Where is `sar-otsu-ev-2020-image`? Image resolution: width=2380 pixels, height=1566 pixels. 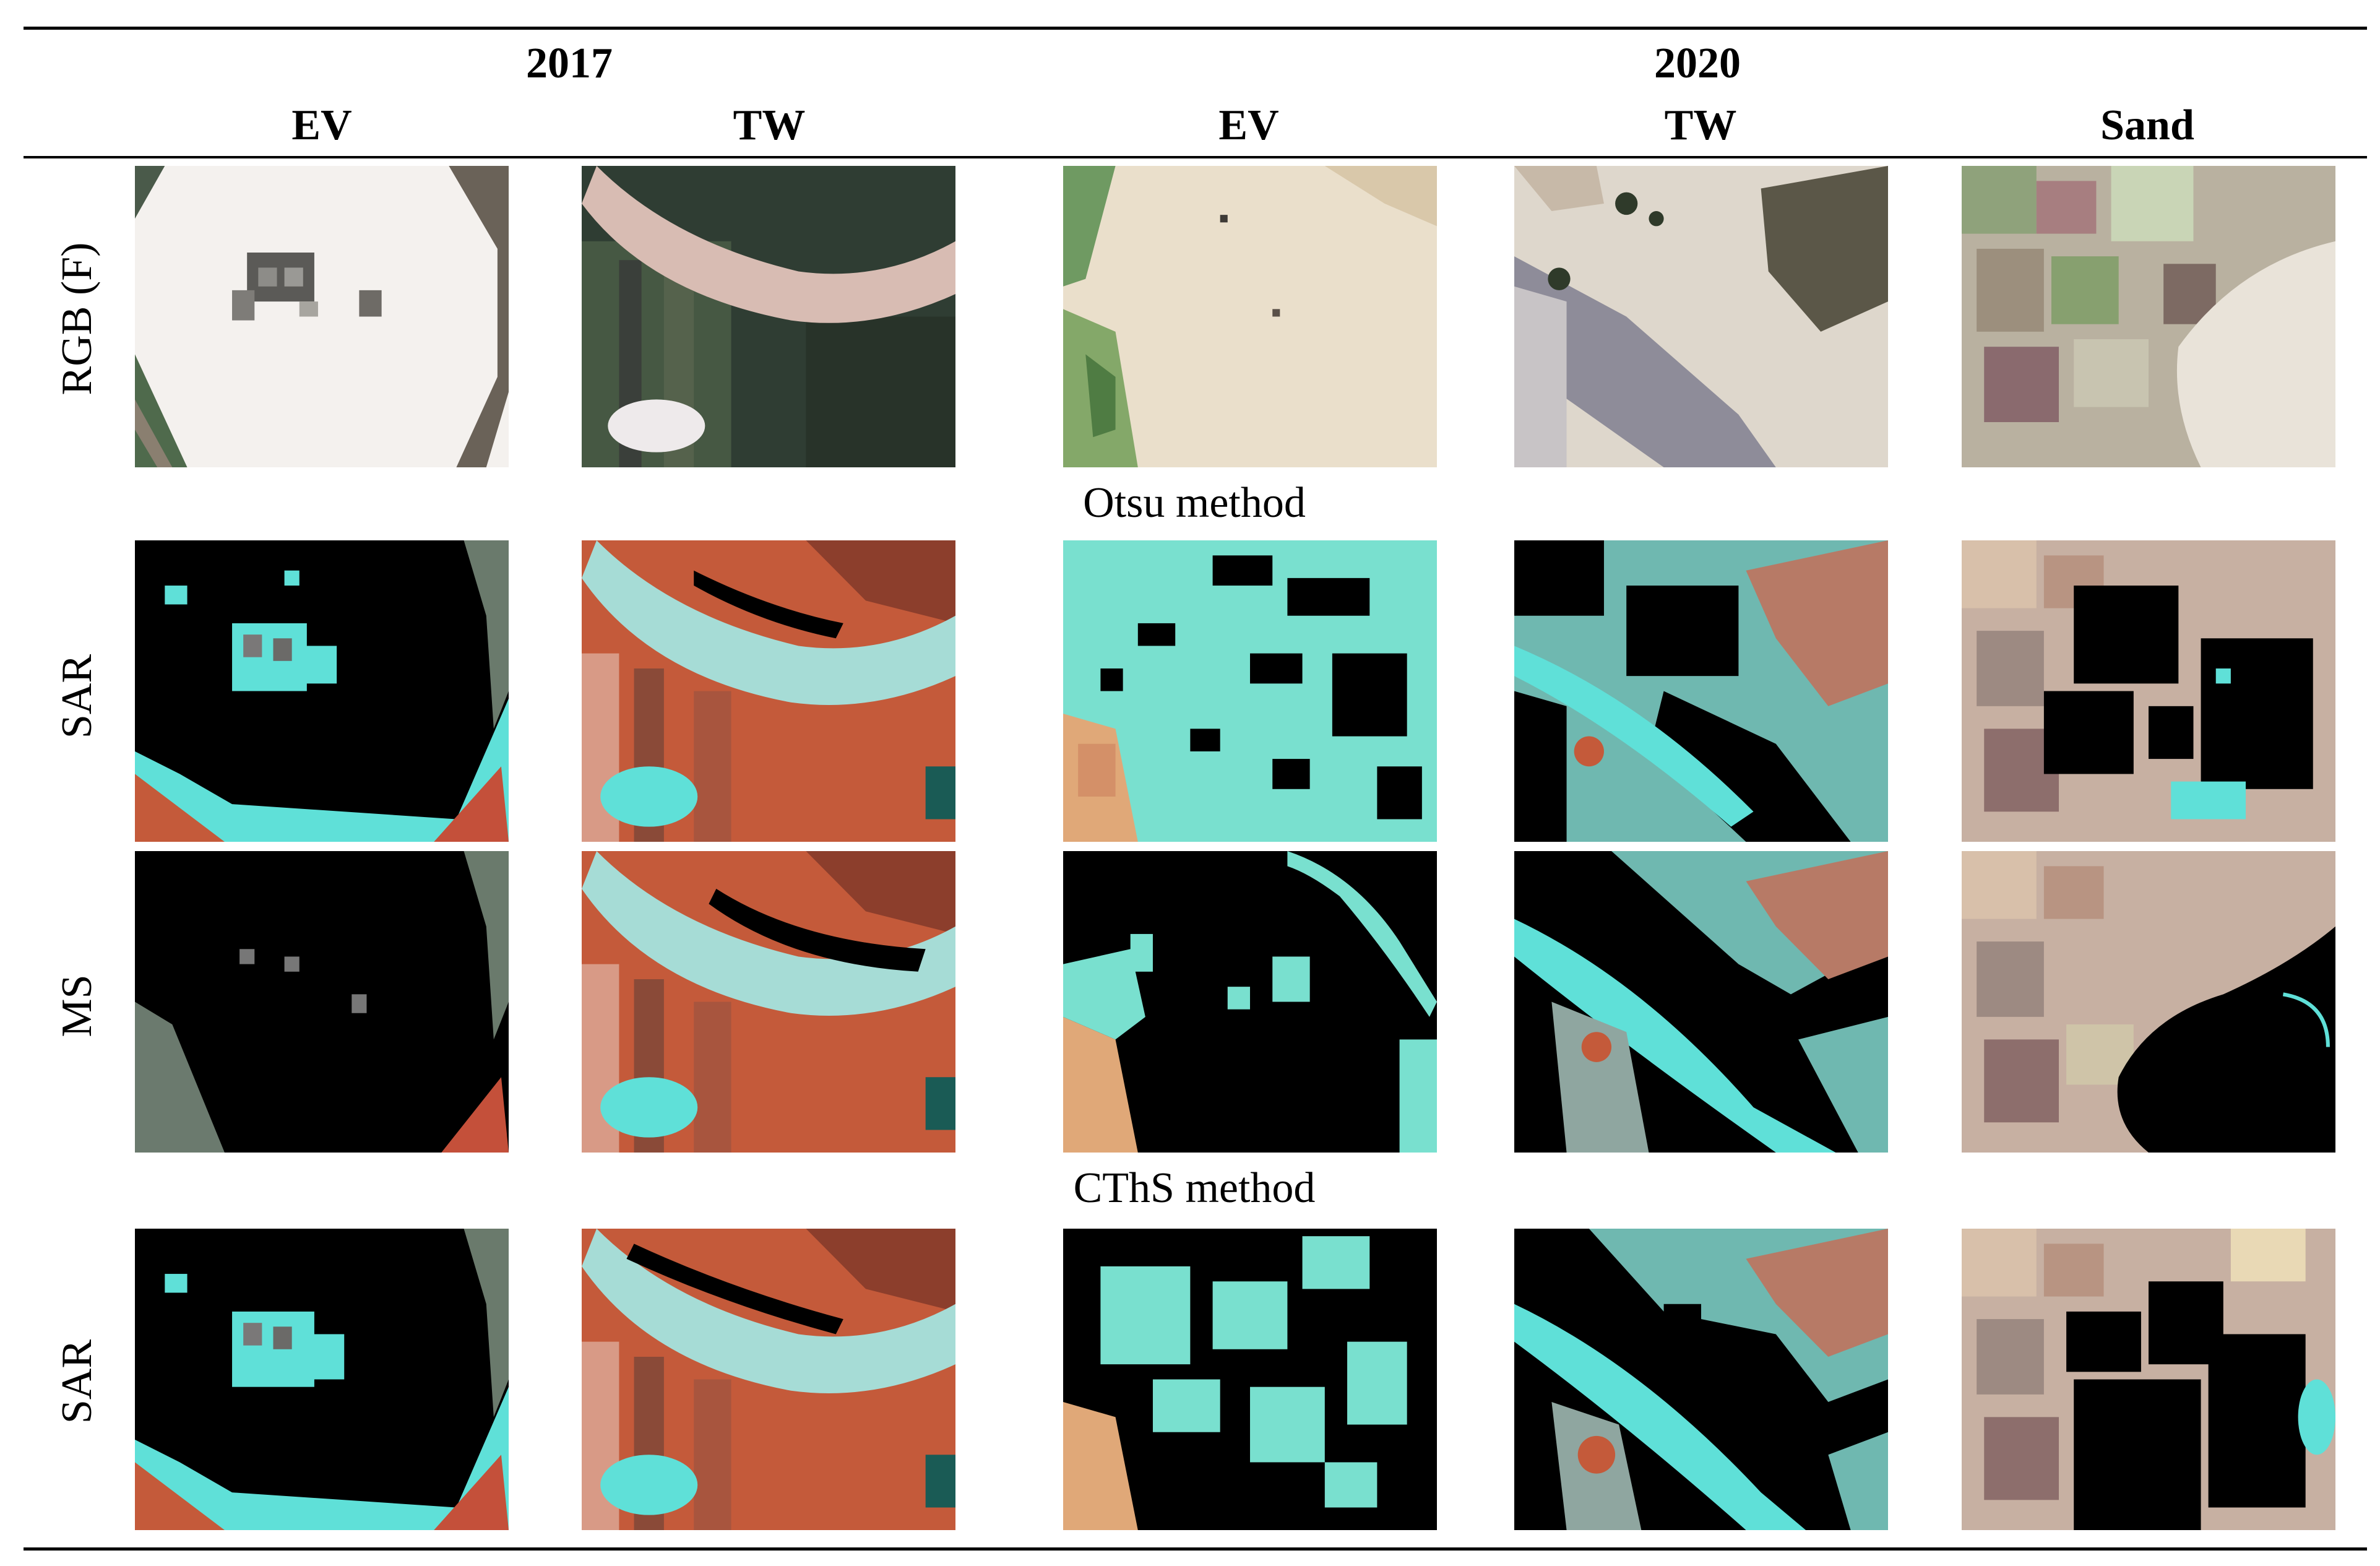 sar-otsu-ev-2020-image is located at coordinates (1250, 691).